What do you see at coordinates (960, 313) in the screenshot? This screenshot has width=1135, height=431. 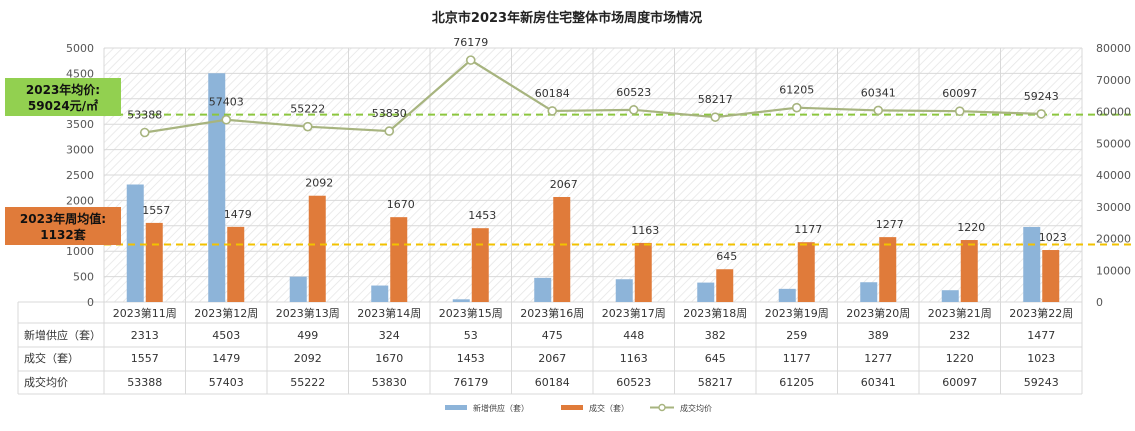 I see `category-label: 2023第21周` at bounding box center [960, 313].